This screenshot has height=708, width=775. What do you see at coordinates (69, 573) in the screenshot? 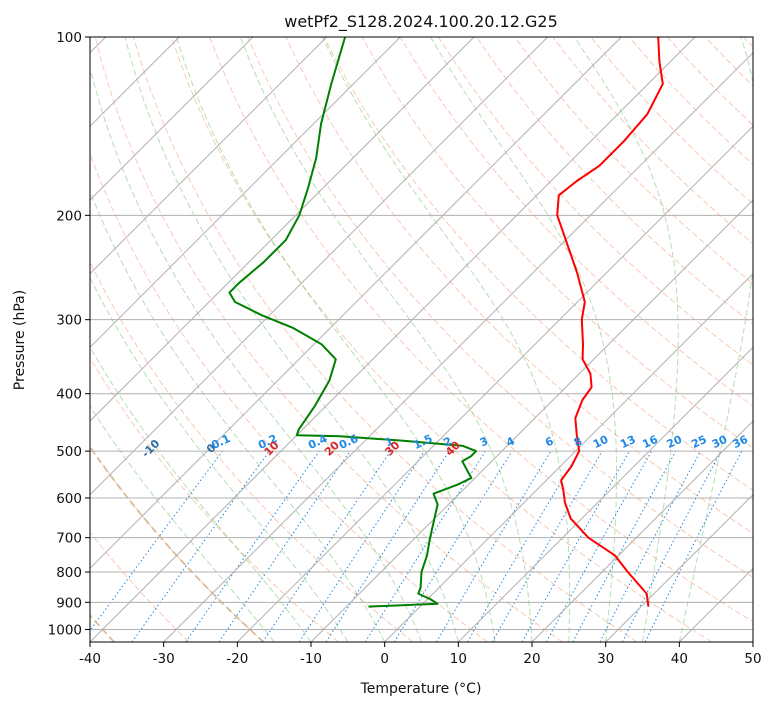
I see `y-tick-label: 800` at bounding box center [69, 573].